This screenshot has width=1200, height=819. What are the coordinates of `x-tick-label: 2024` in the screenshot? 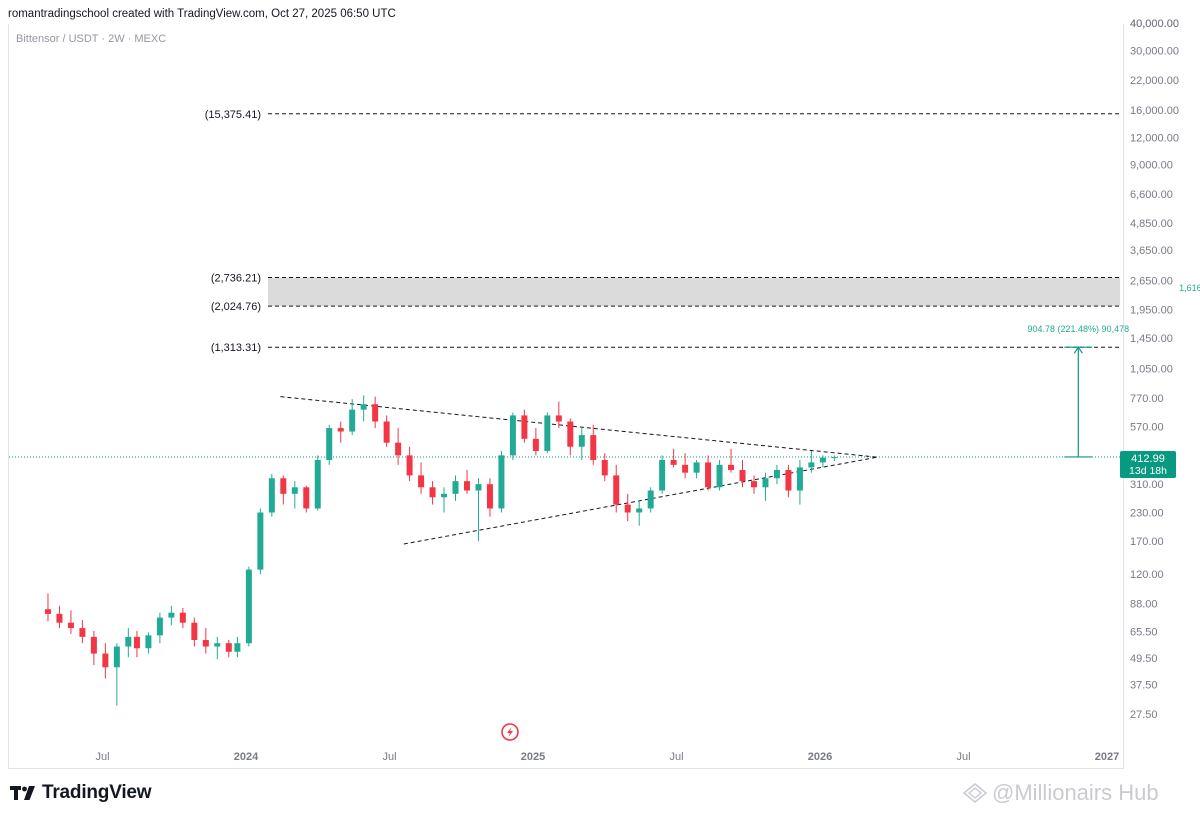 It's located at (246, 757).